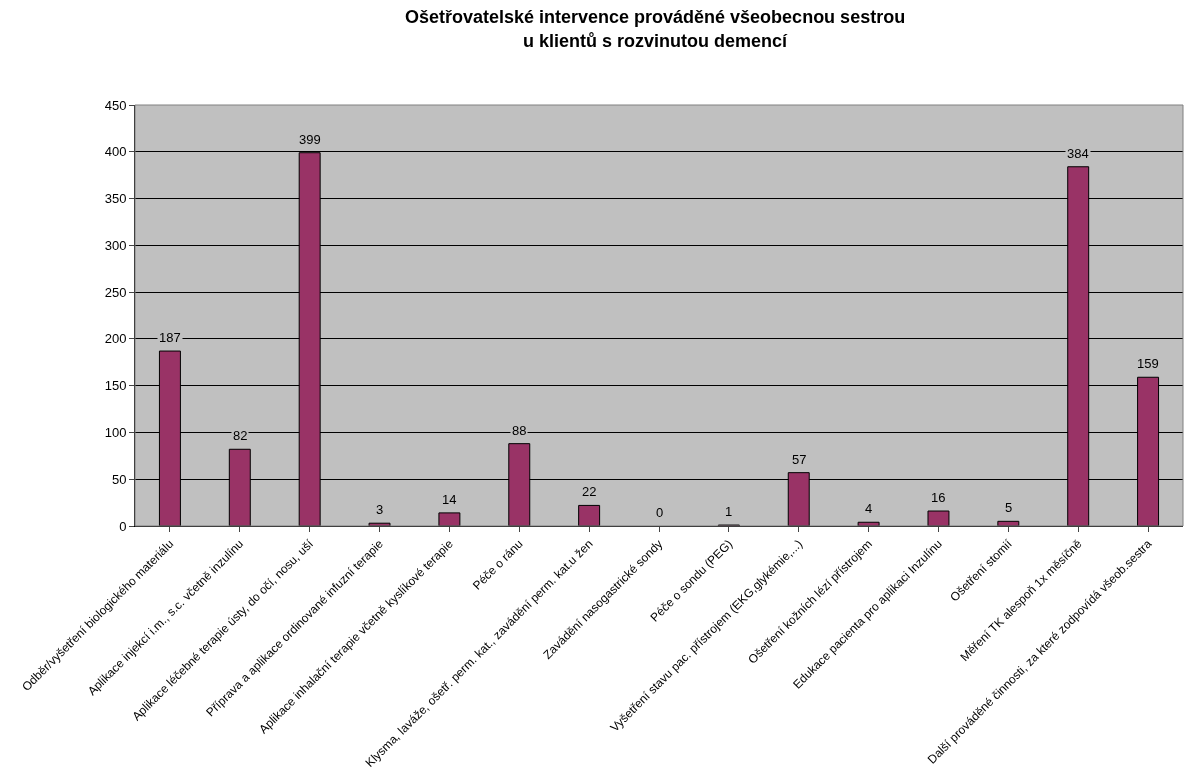  Describe the element at coordinates (115, 432) in the screenshot. I see `y-tick-label: 100` at that location.